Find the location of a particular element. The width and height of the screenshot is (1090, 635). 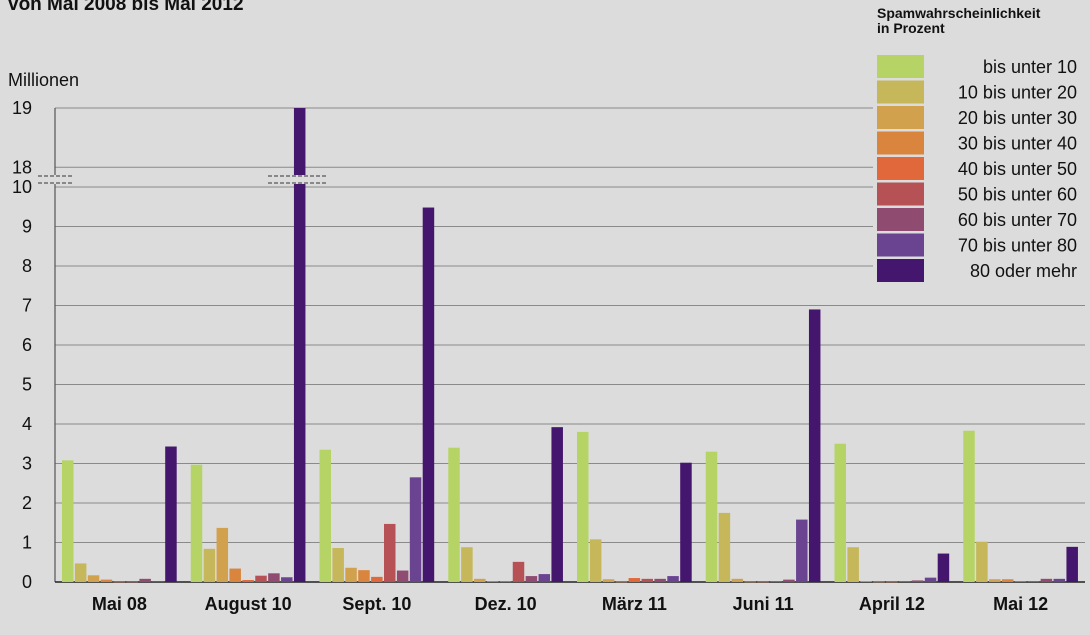

legend-label: 30 bis unter 40 is located at coordinates (1017, 144).